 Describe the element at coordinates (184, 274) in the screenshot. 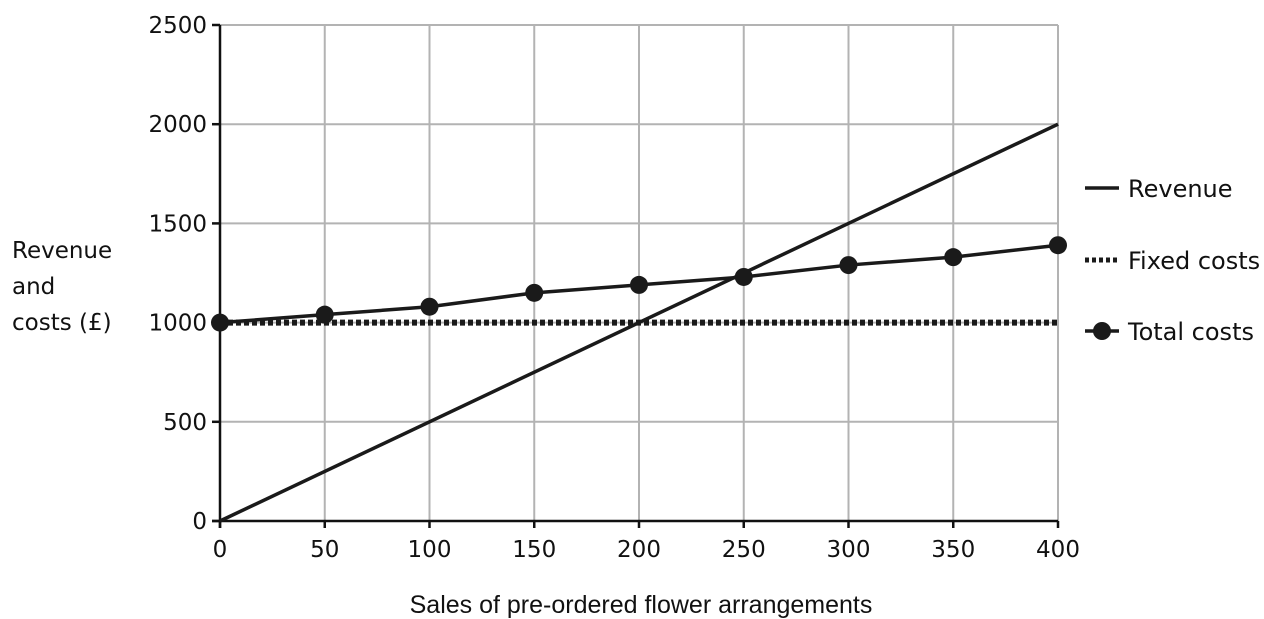

I see `y-axis-ticks: 0 500 1000 1500 2000 2500` at that location.